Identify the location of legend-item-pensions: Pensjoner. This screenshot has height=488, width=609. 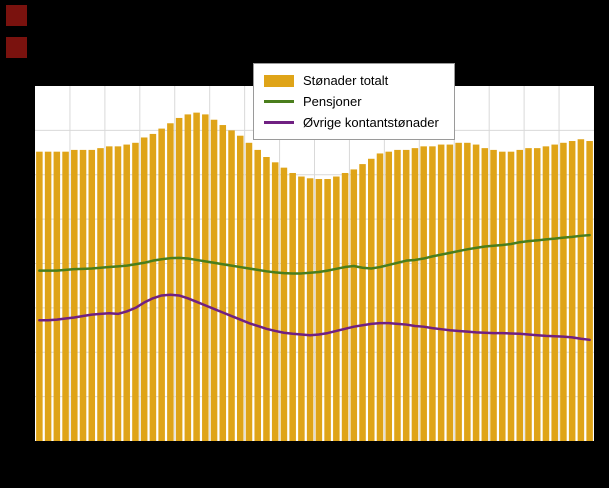
(354, 101).